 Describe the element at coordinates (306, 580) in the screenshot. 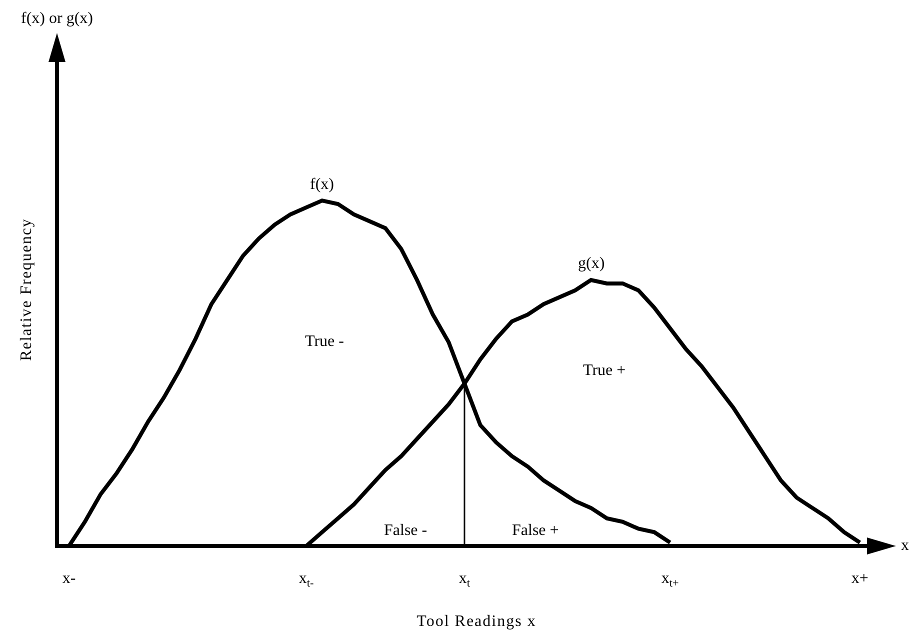

I see `x-tick-label: x$_{t-}$` at that location.